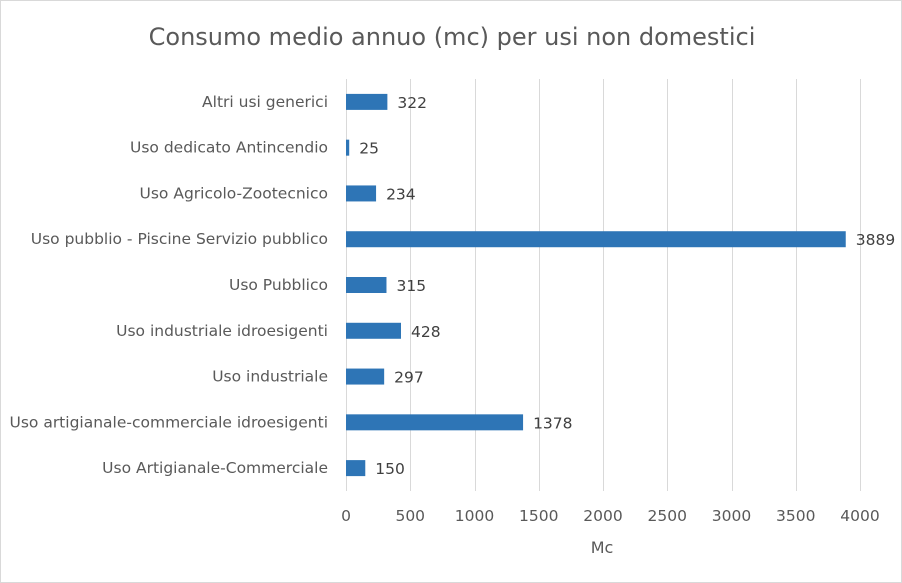 The width and height of the screenshot is (902, 583). Describe the element at coordinates (270, 377) in the screenshot. I see `category-label: Uso industriale` at that location.